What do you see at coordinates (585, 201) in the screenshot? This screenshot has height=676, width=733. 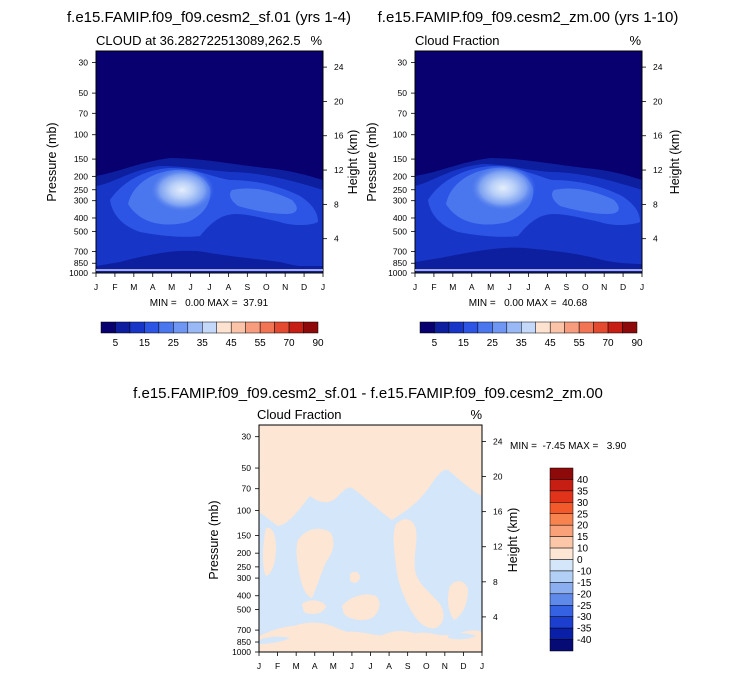 I see `panel-2-band-right` at bounding box center [585, 201].